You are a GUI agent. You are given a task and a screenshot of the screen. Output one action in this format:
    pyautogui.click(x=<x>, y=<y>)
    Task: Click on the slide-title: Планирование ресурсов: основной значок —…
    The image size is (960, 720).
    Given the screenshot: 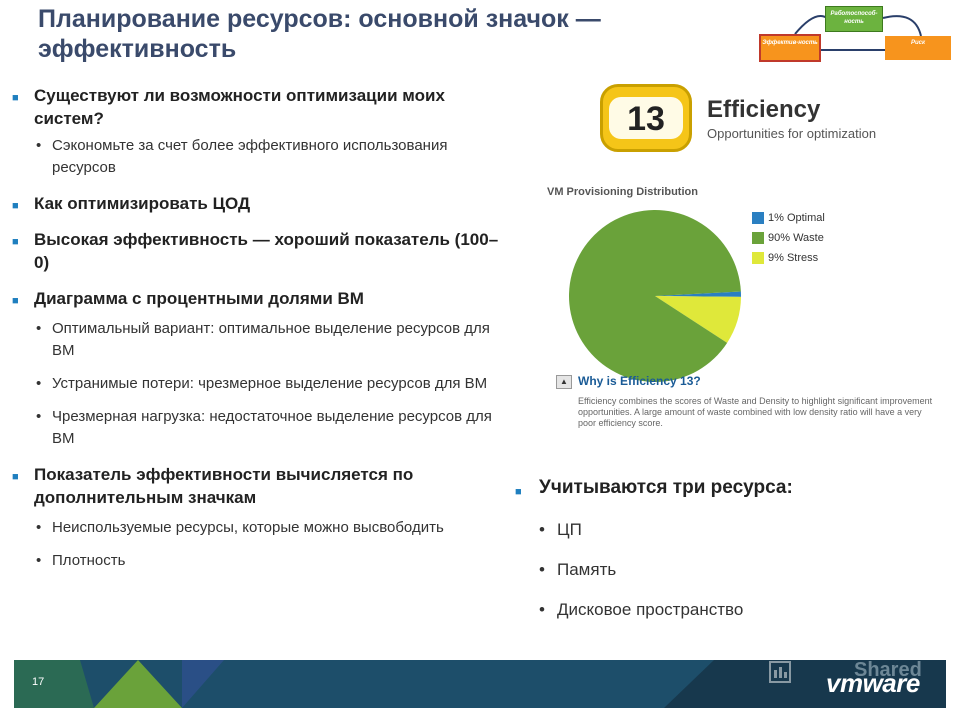 What is the action you would take?
    pyautogui.click(x=319, y=34)
    